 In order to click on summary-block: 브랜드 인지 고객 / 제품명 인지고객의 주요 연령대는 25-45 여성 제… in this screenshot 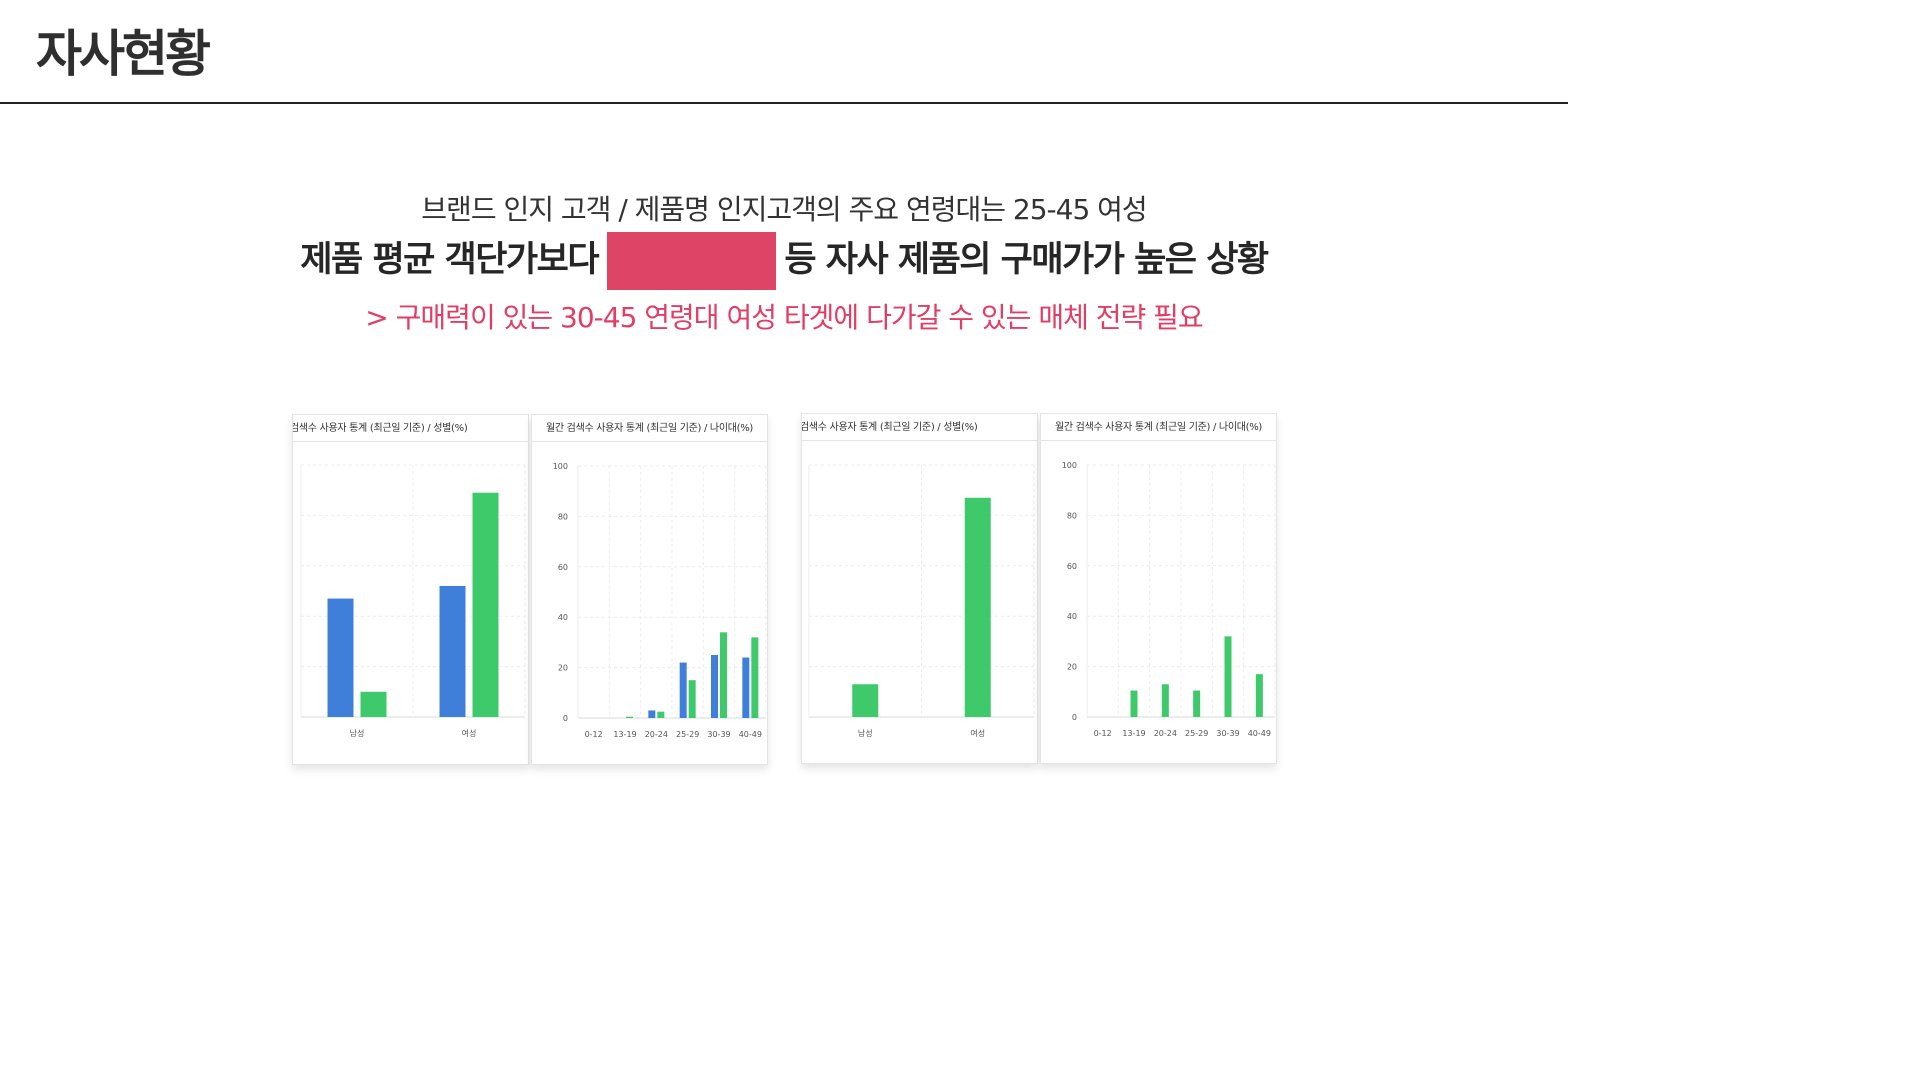, I will do `click(784, 267)`.